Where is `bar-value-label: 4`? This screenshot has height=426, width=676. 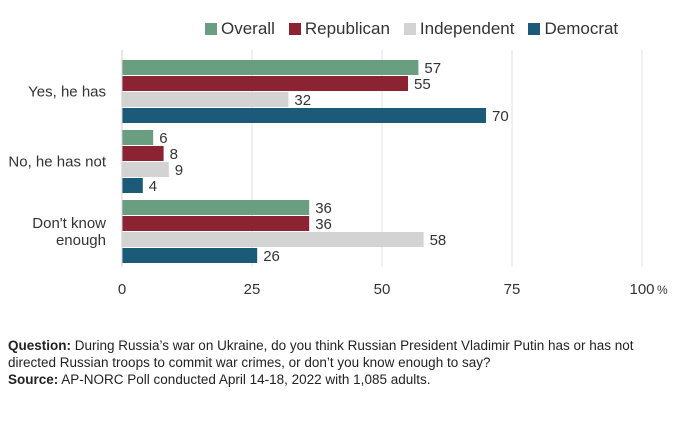 bar-value-label: 4 is located at coordinates (153, 186).